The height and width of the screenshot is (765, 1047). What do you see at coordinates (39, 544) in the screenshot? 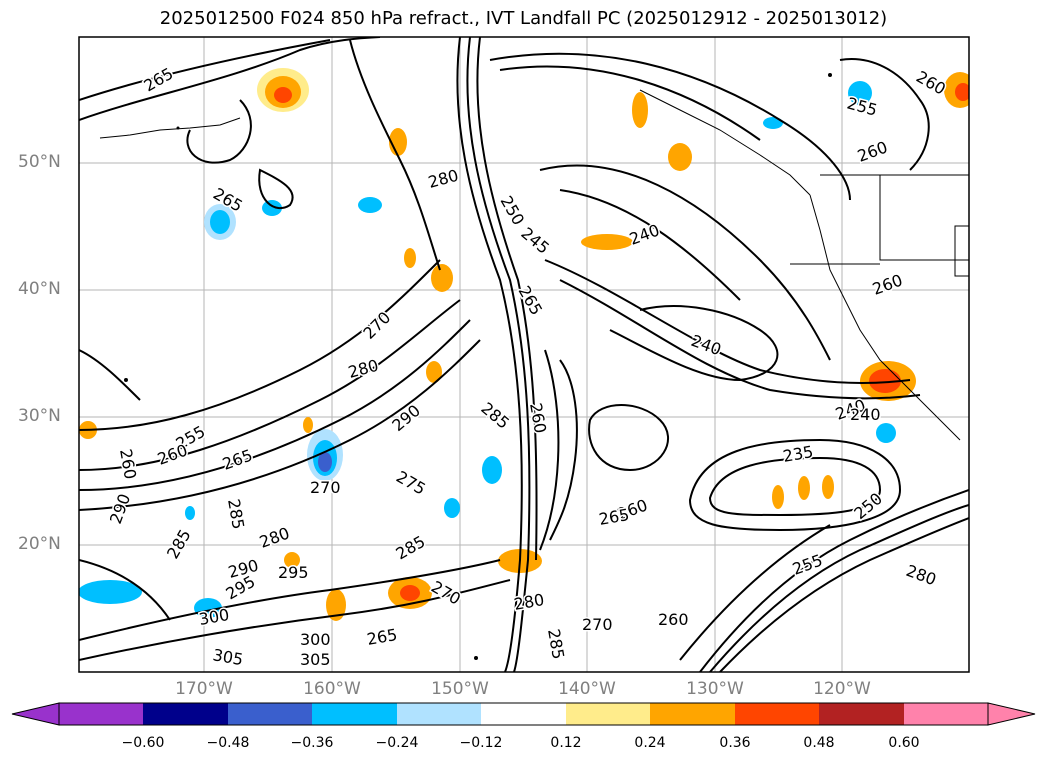
I see `lat-label-20n: 20°N` at bounding box center [39, 544].